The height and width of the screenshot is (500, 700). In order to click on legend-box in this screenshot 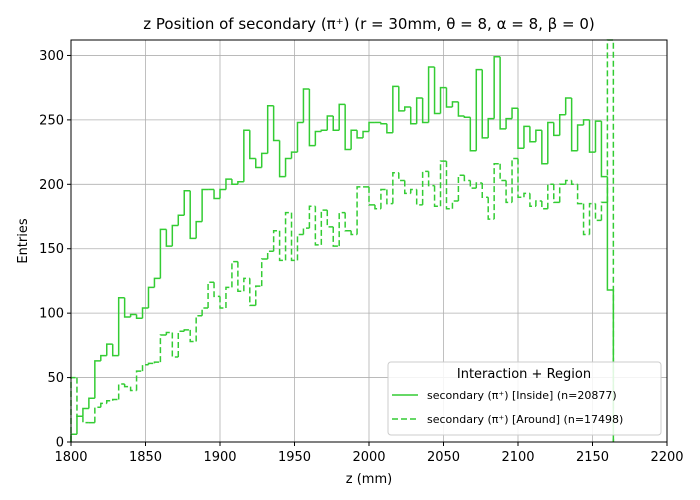, I will do `click(524, 398)`.